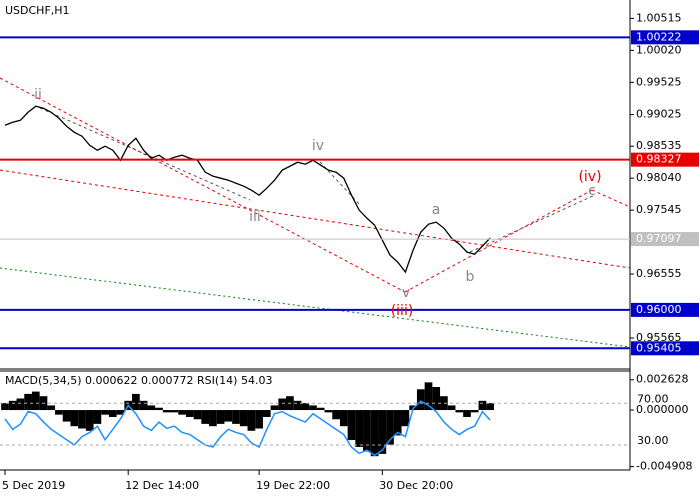  What do you see at coordinates (653, 440) in the screenshot?
I see `y2-tick-label: 30.00` at bounding box center [653, 440].